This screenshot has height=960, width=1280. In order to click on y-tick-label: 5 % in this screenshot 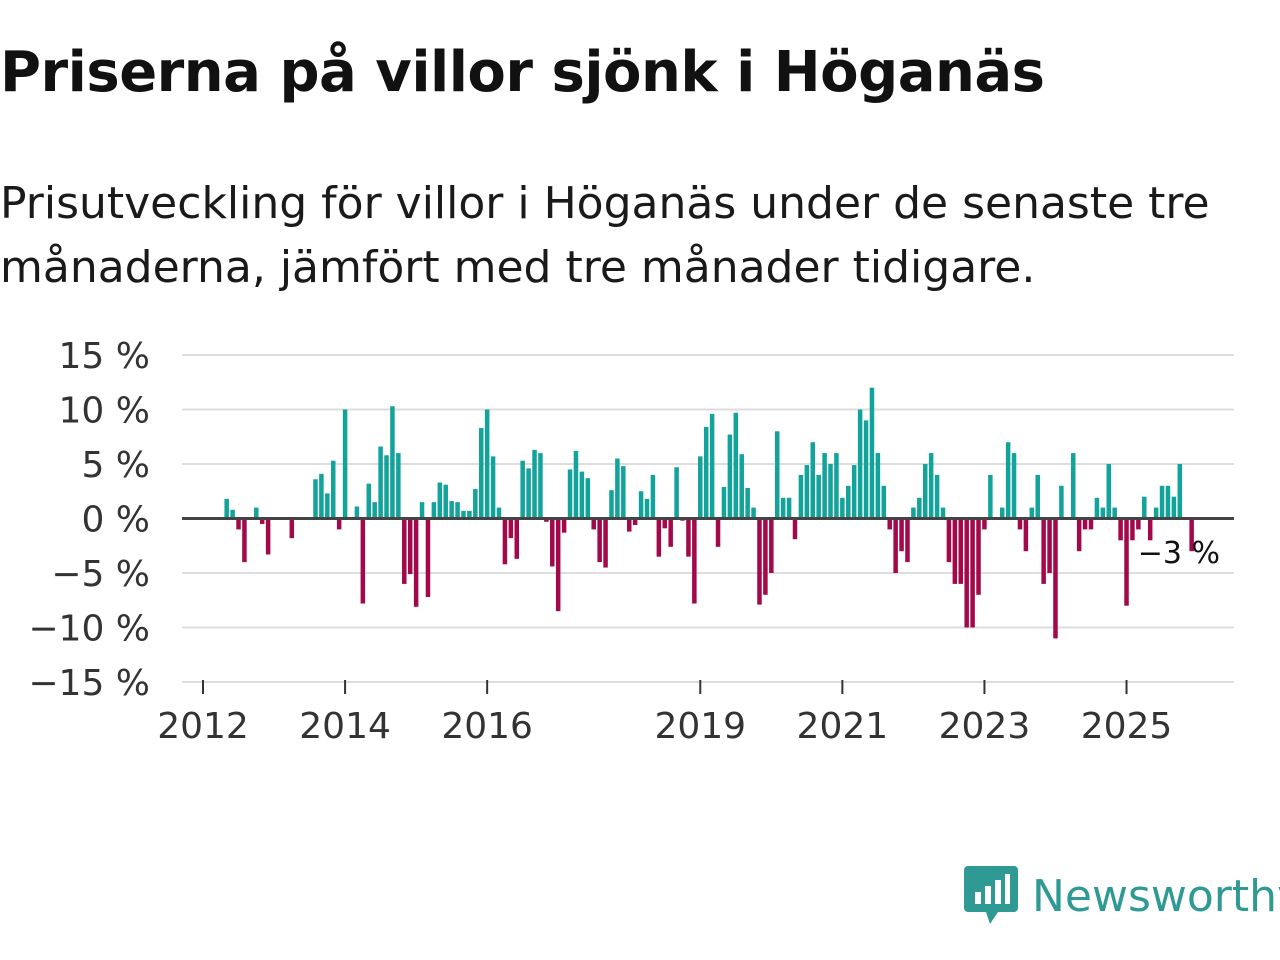, I will do `click(115, 465)`.